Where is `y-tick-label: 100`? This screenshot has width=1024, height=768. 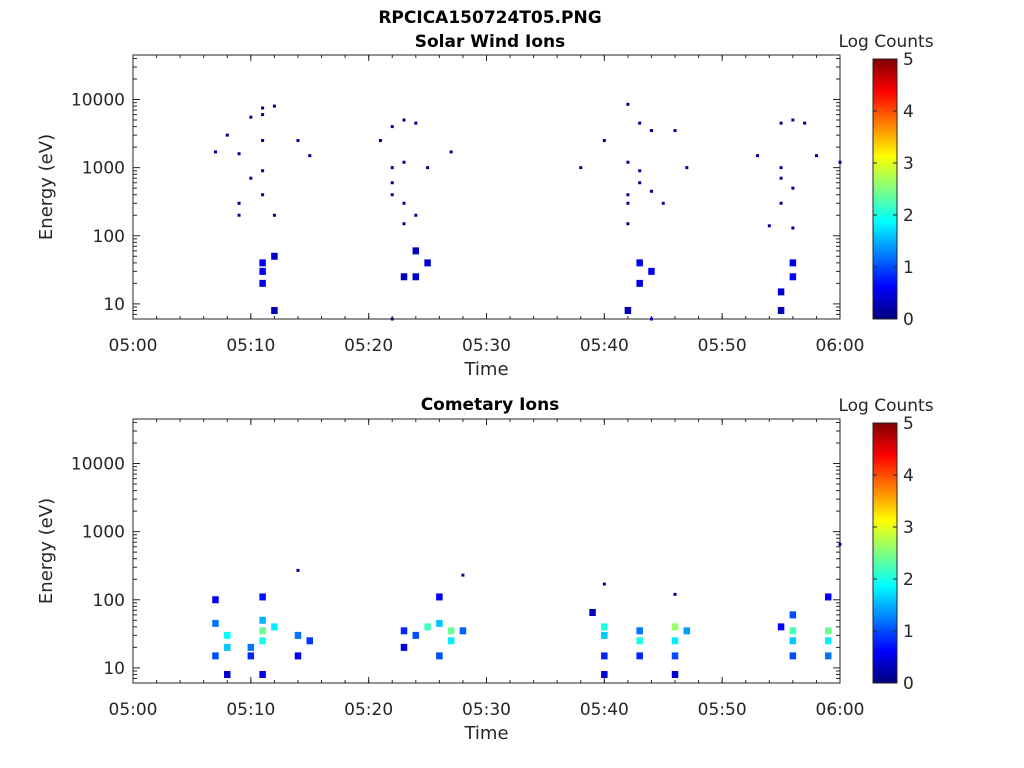 y-tick-label: 100 is located at coordinates (109, 601).